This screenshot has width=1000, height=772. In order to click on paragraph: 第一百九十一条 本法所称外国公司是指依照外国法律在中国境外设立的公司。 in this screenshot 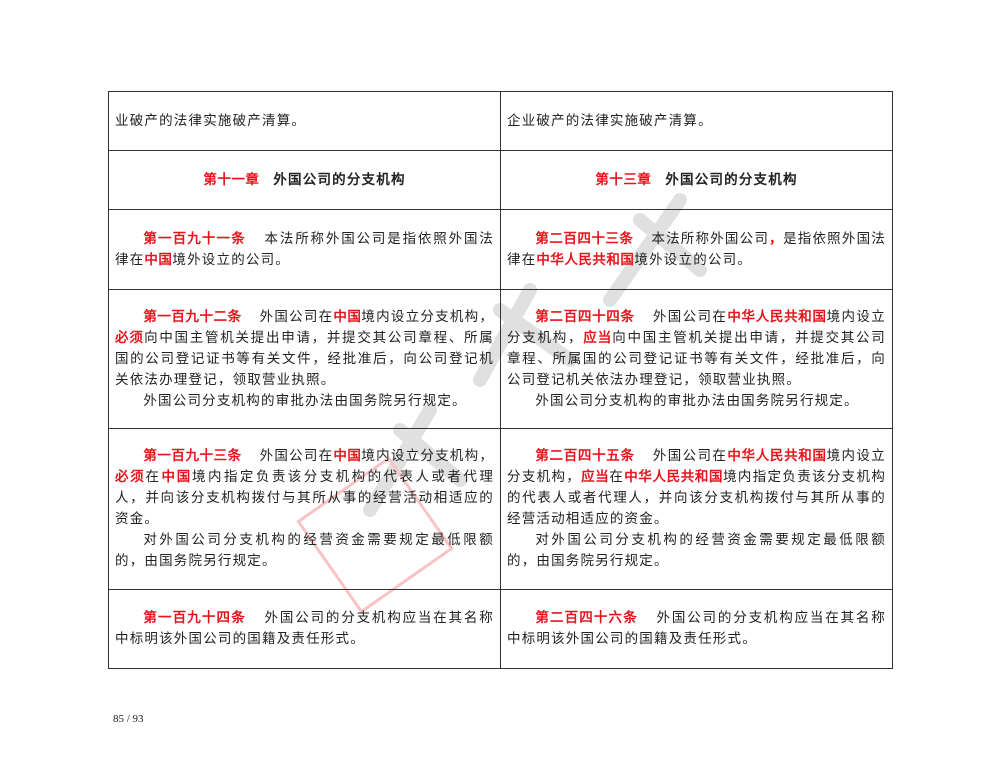, I will do `click(304, 250)`.